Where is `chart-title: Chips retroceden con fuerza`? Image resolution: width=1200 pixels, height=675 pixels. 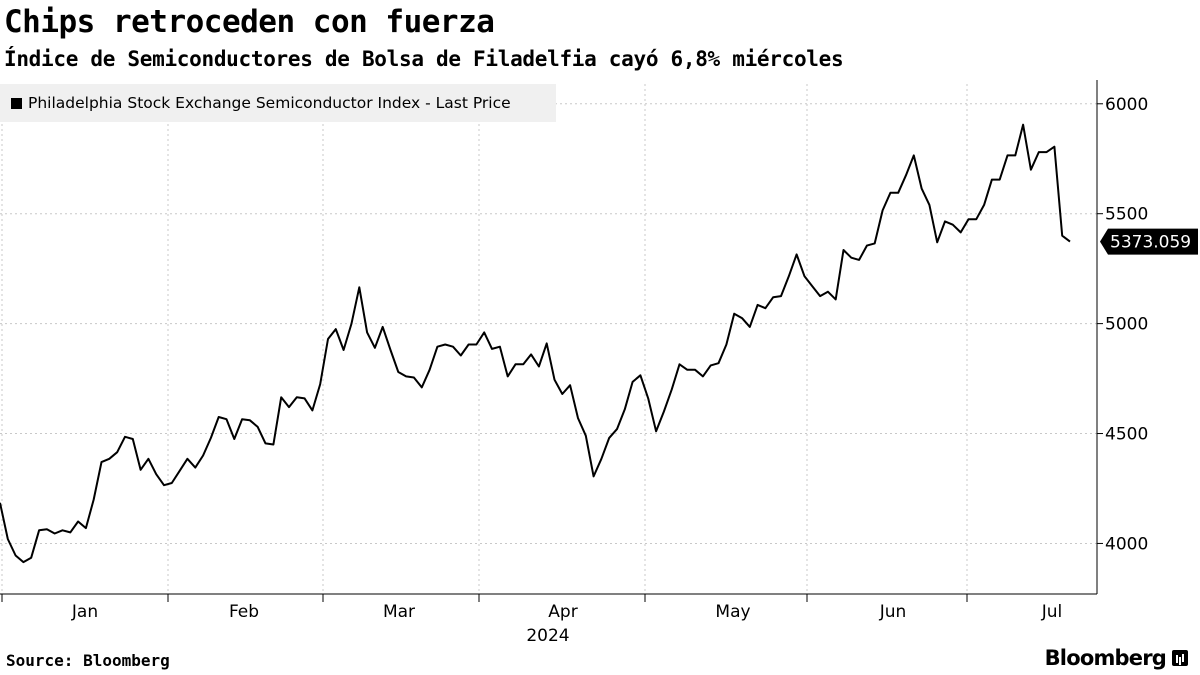 chart-title: Chips retroceden con fuerza is located at coordinates (249, 22).